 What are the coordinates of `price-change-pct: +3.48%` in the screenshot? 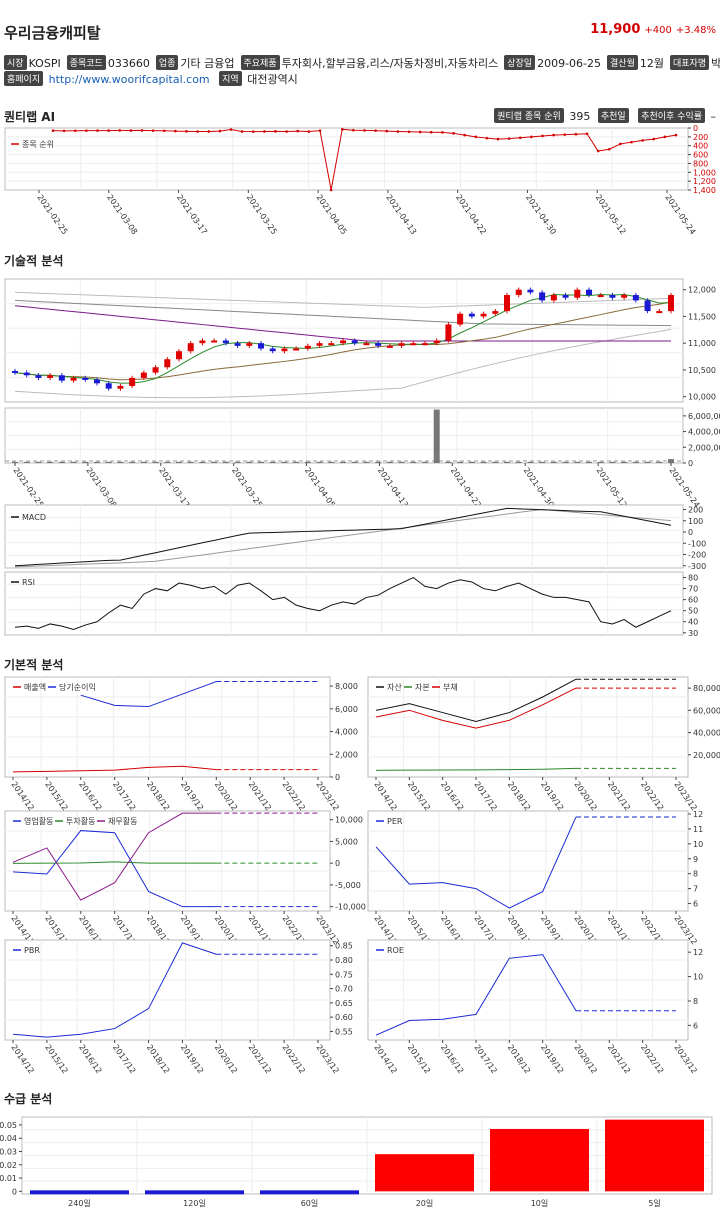 It's located at (695, 30).